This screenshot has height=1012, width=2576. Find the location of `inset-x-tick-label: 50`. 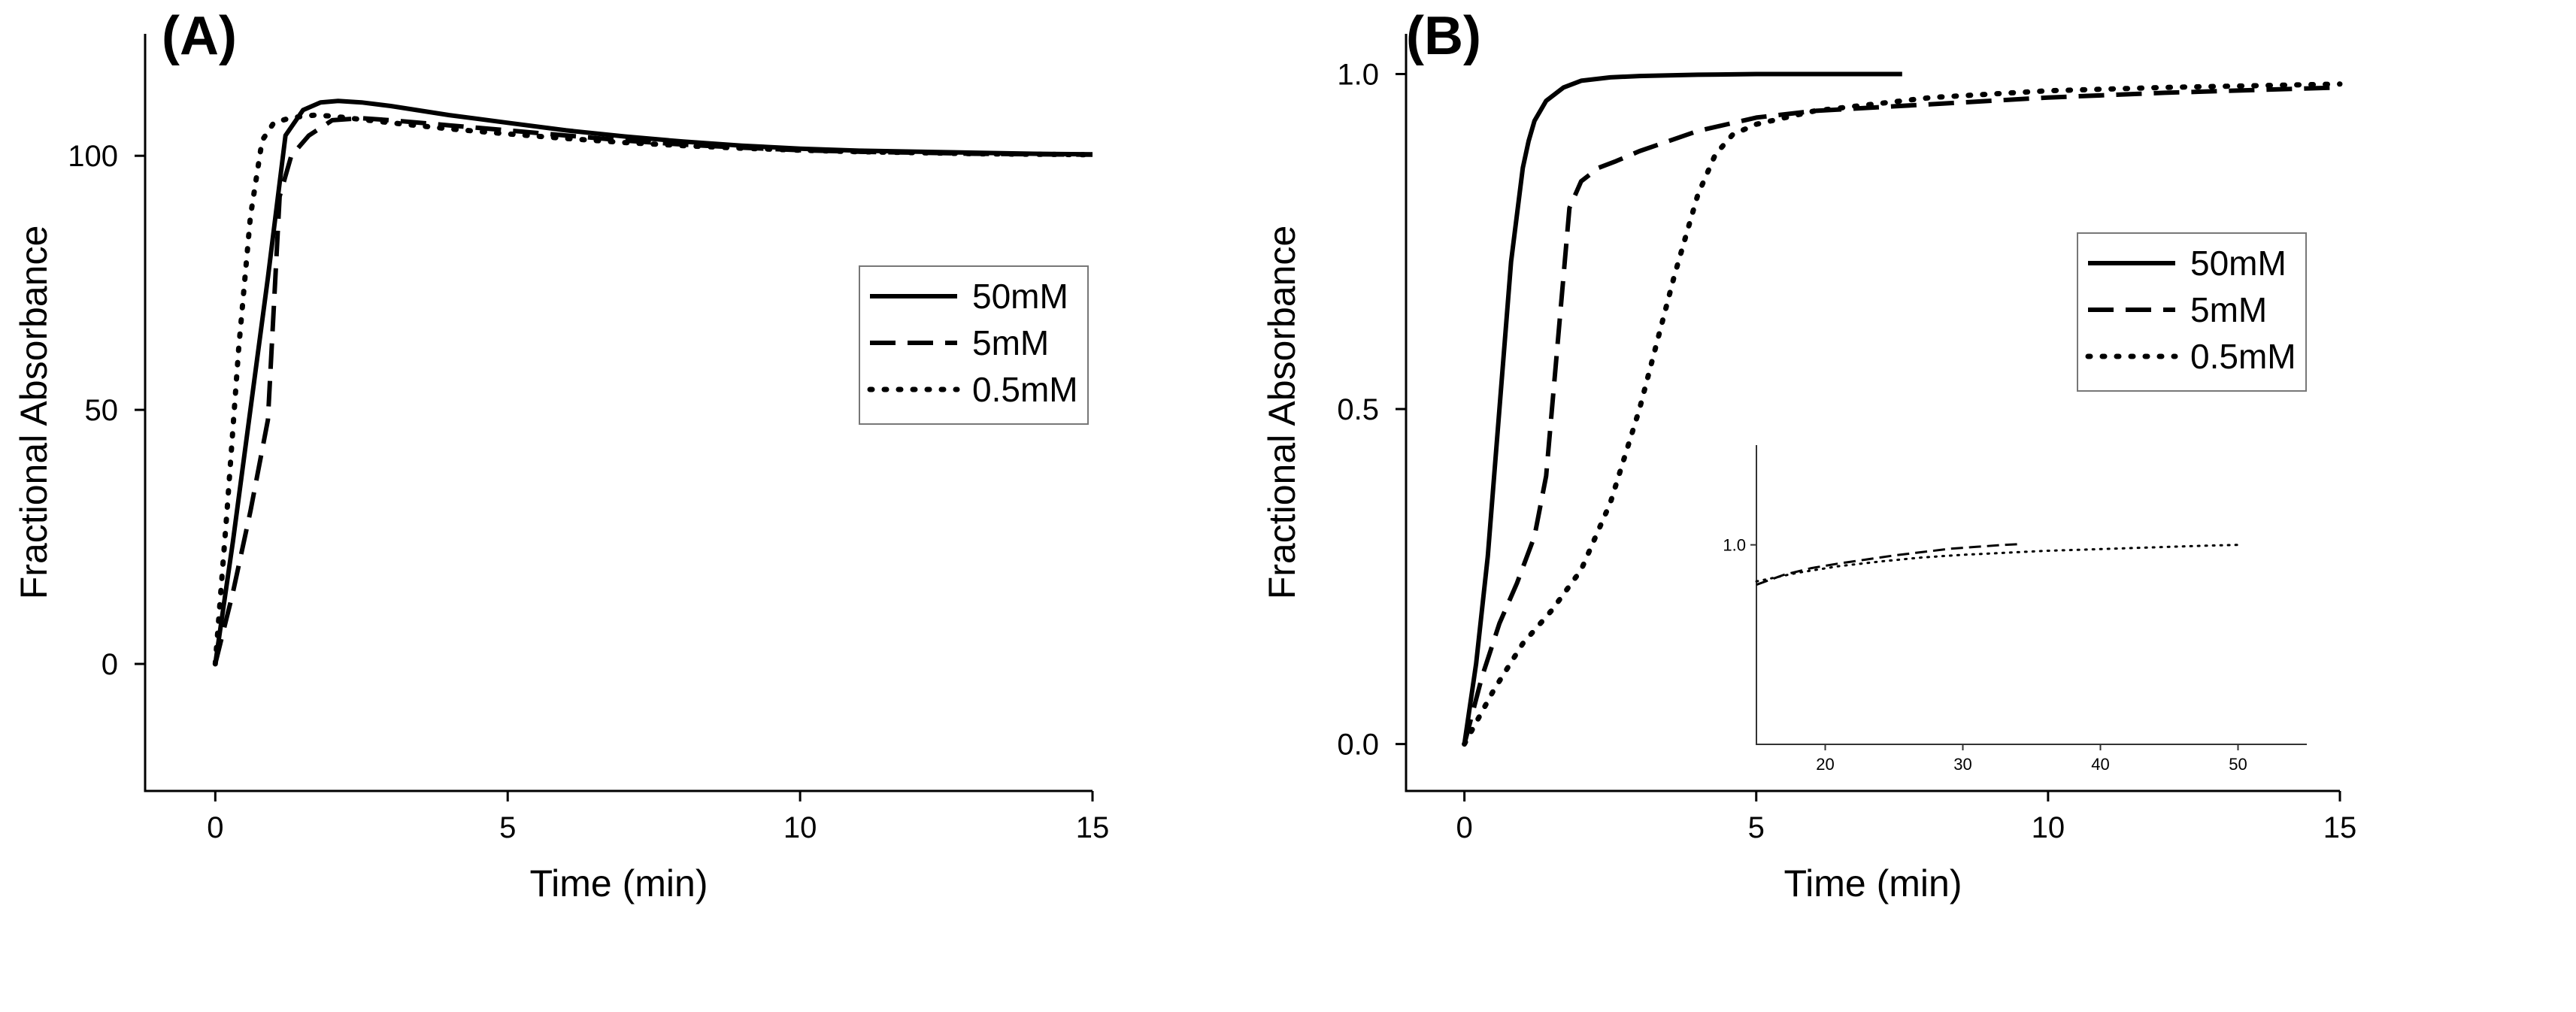

inset-x-tick-label: 50 is located at coordinates (2238, 764).